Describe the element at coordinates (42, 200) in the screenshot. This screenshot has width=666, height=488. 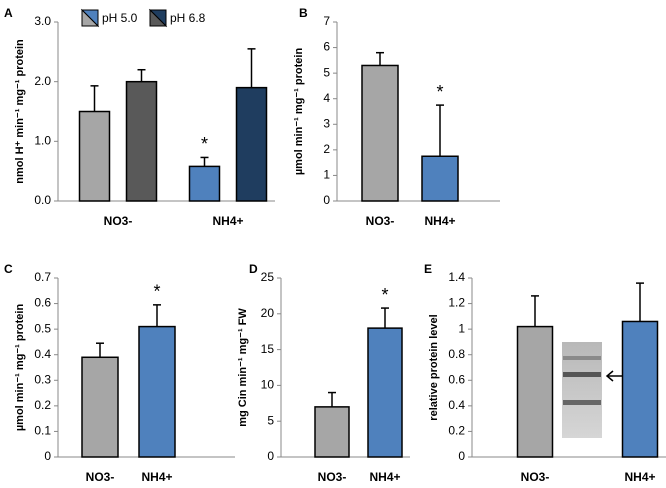
I see `y-tick-label: 0.0` at that location.